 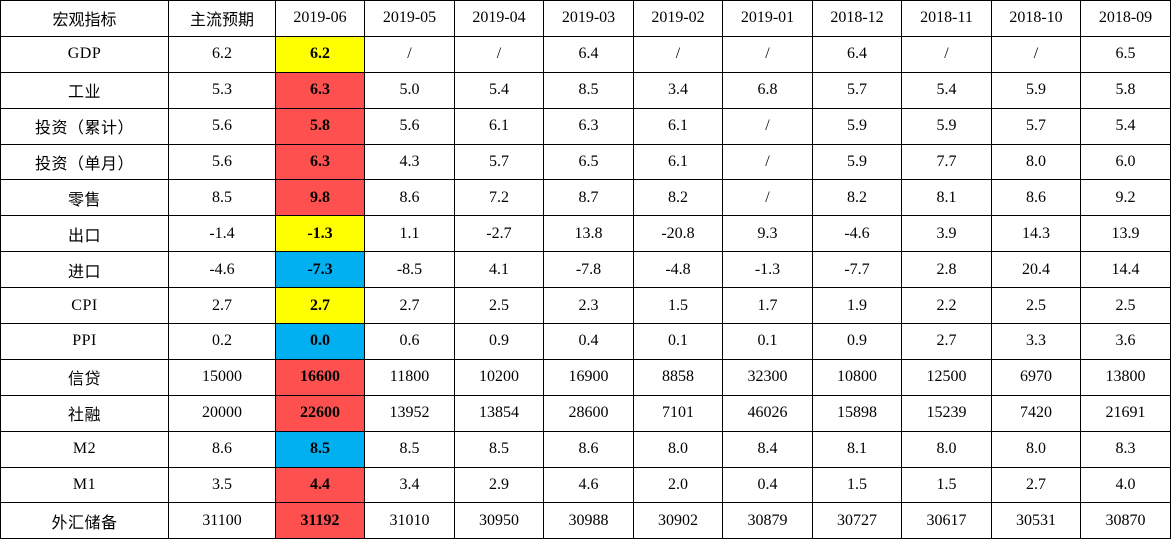 What do you see at coordinates (499, 485) in the screenshot?
I see `history-value-cell: 2.9` at bounding box center [499, 485].